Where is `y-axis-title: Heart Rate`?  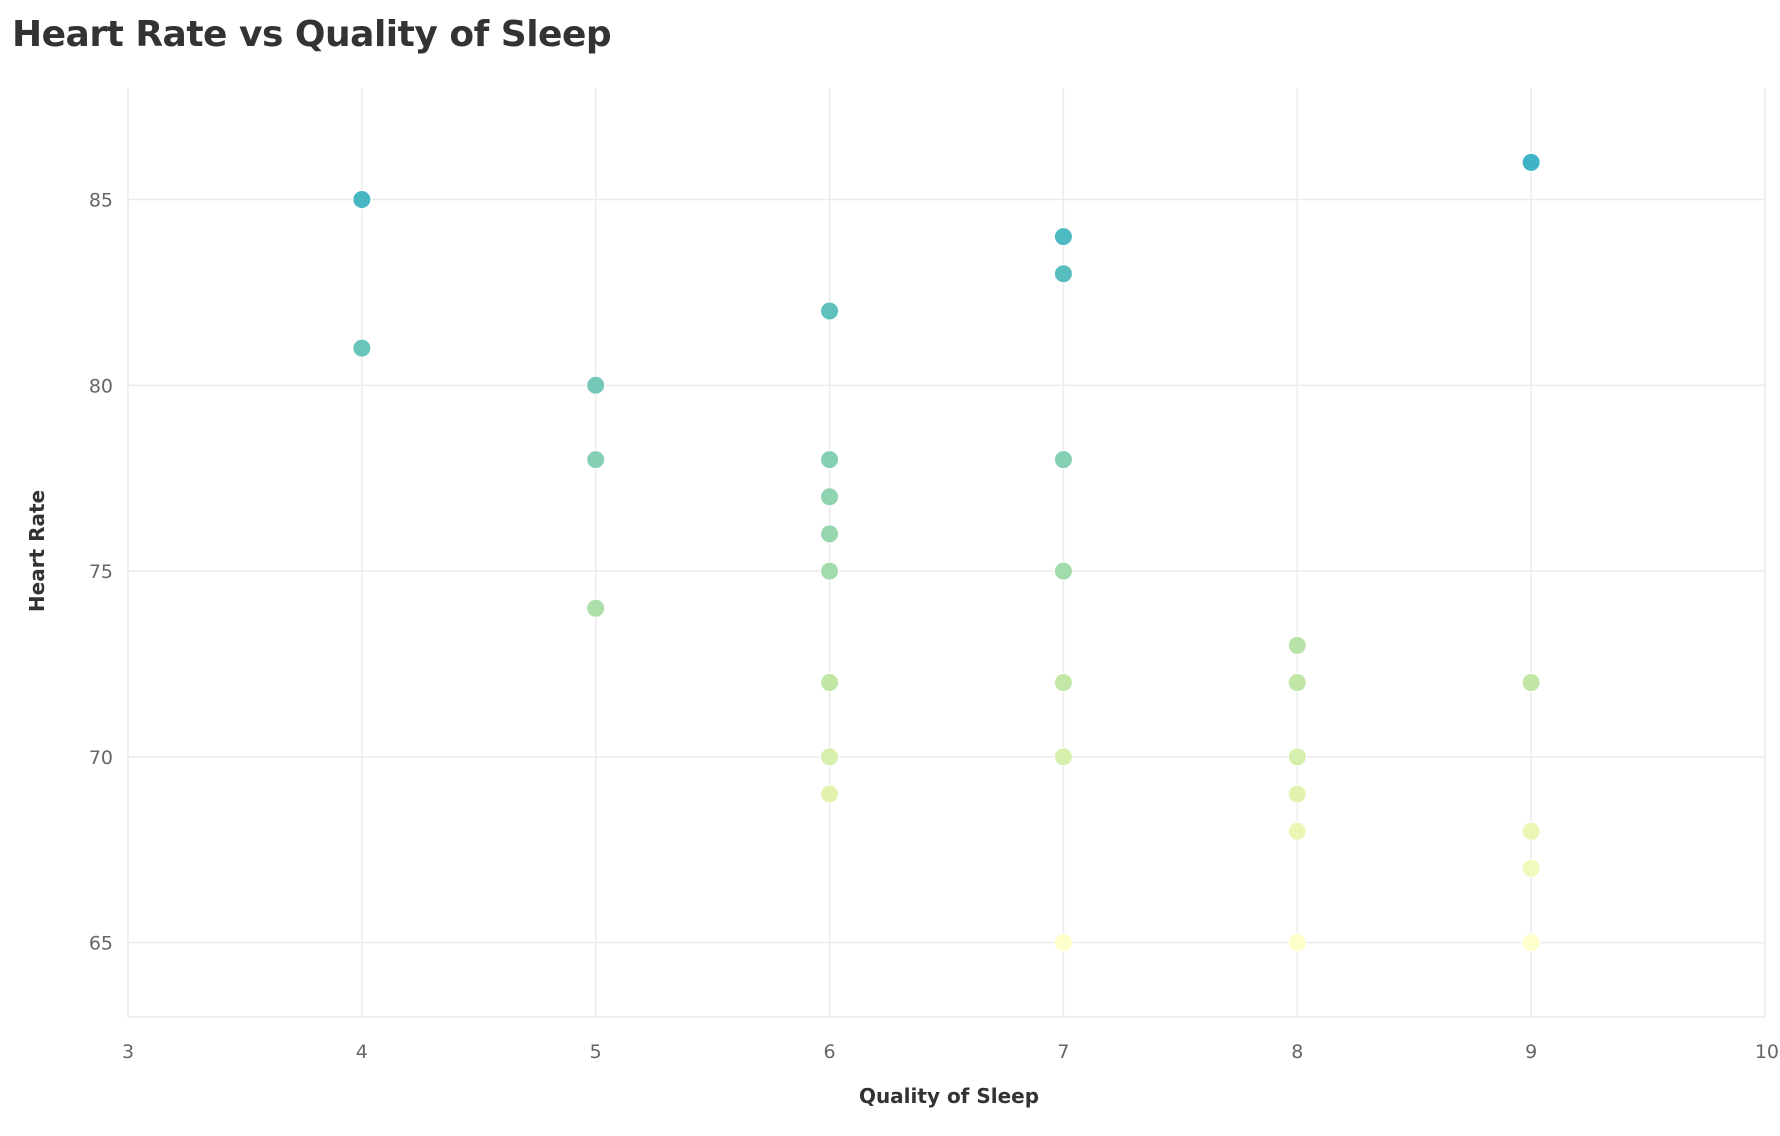
y-axis-title: Heart Rate is located at coordinates (37, 551).